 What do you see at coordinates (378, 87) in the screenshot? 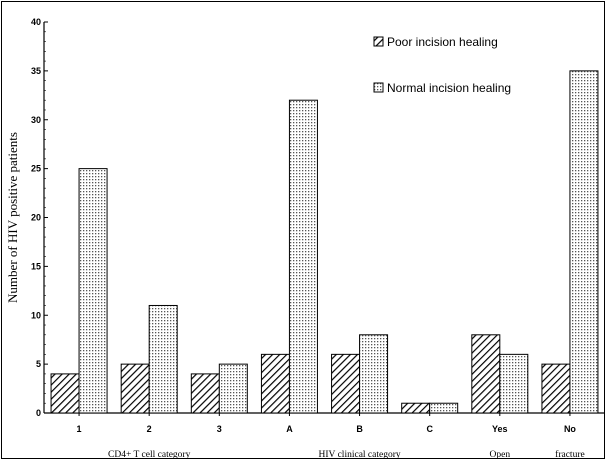
I see `legend-swatch-normal-healing` at bounding box center [378, 87].